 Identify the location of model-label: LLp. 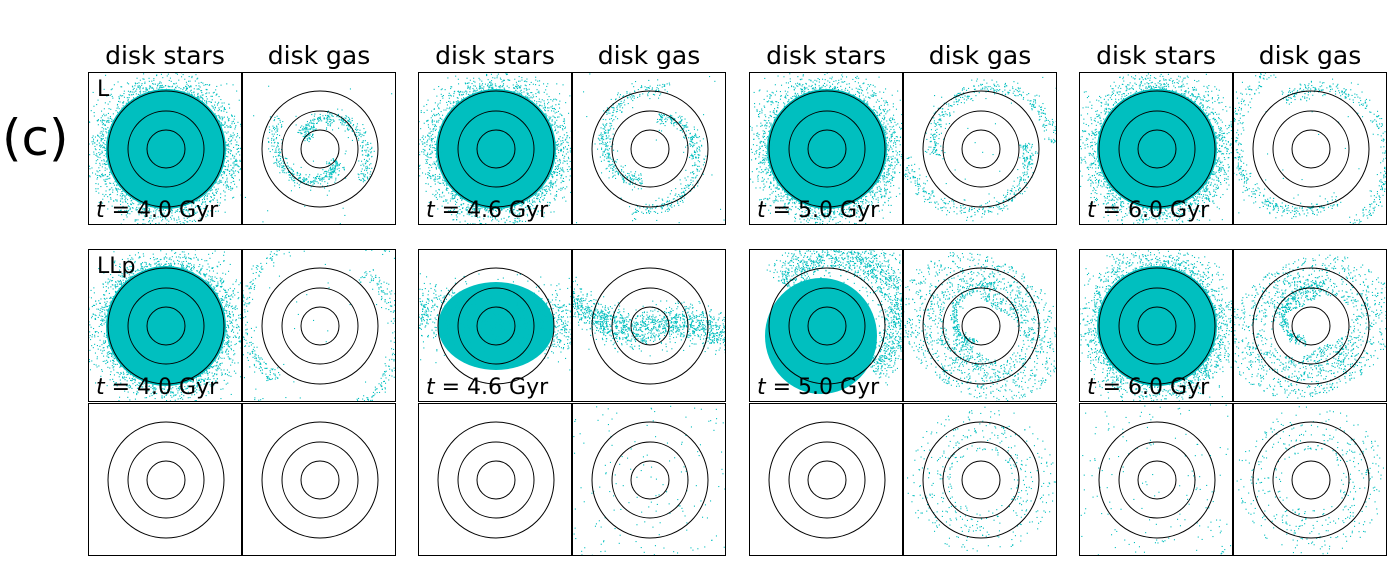
(116, 267).